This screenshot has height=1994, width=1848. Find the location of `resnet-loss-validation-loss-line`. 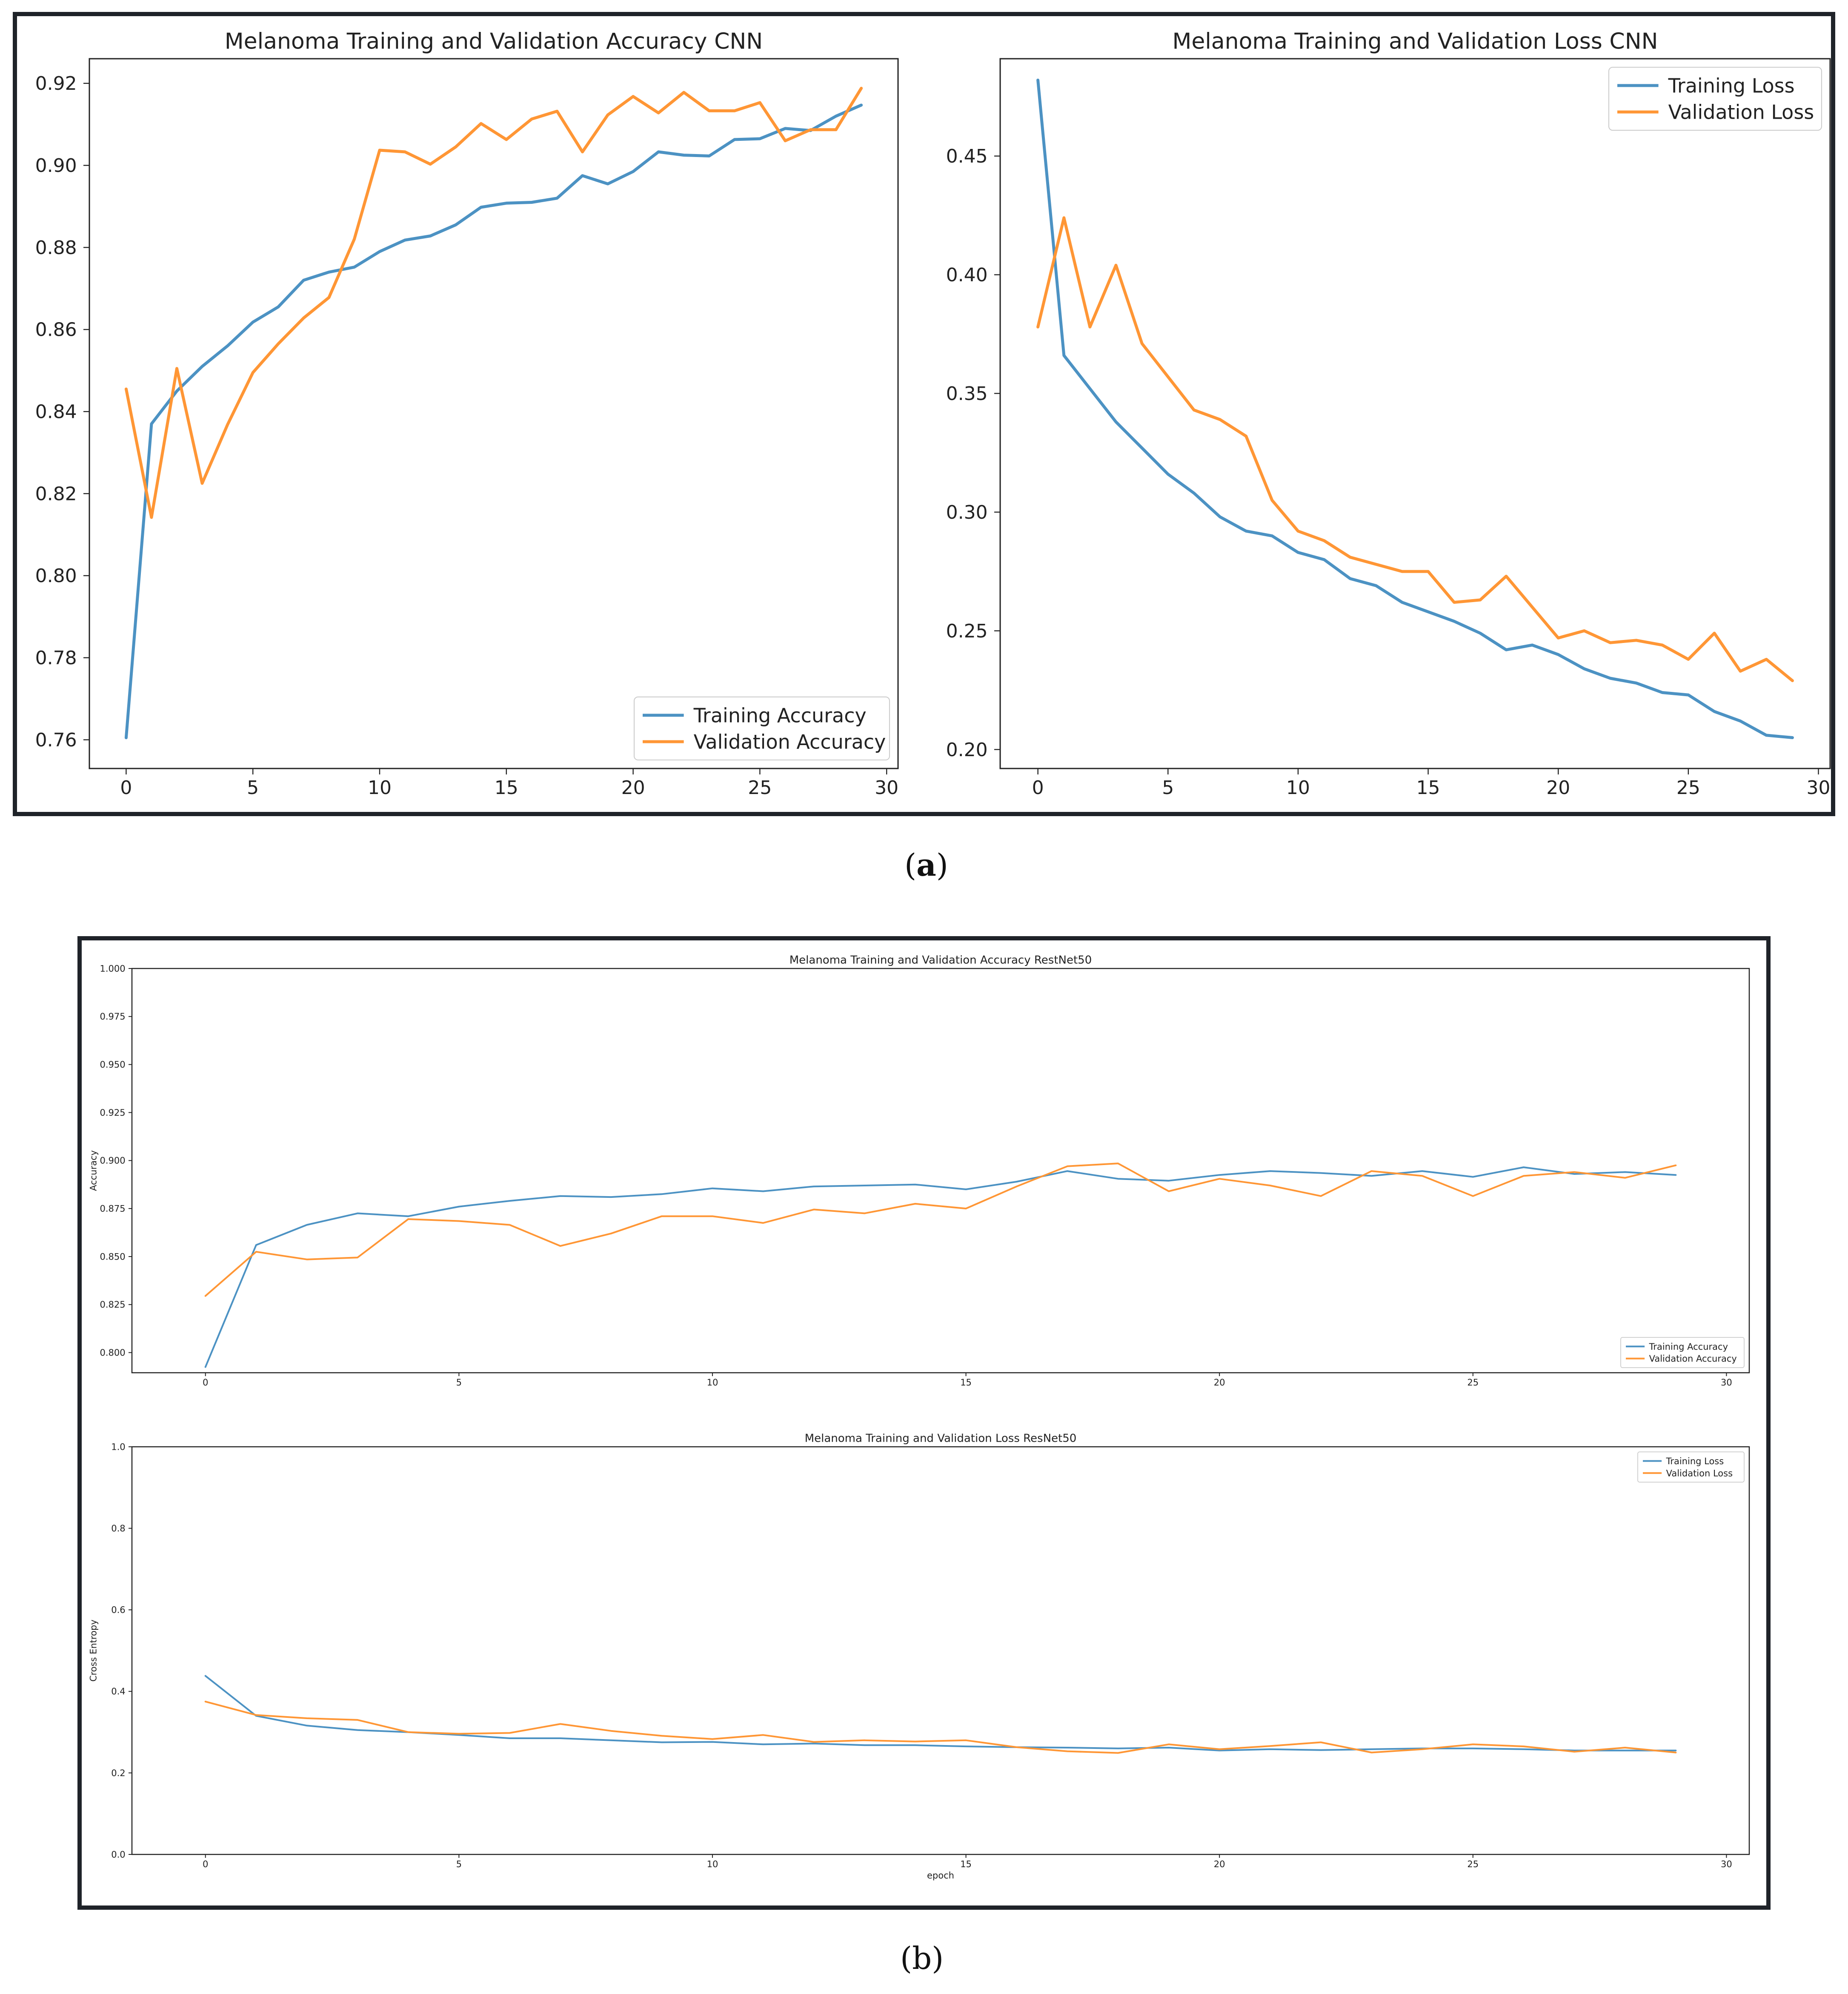

resnet-loss-validation-loss-line is located at coordinates (940, 1727).